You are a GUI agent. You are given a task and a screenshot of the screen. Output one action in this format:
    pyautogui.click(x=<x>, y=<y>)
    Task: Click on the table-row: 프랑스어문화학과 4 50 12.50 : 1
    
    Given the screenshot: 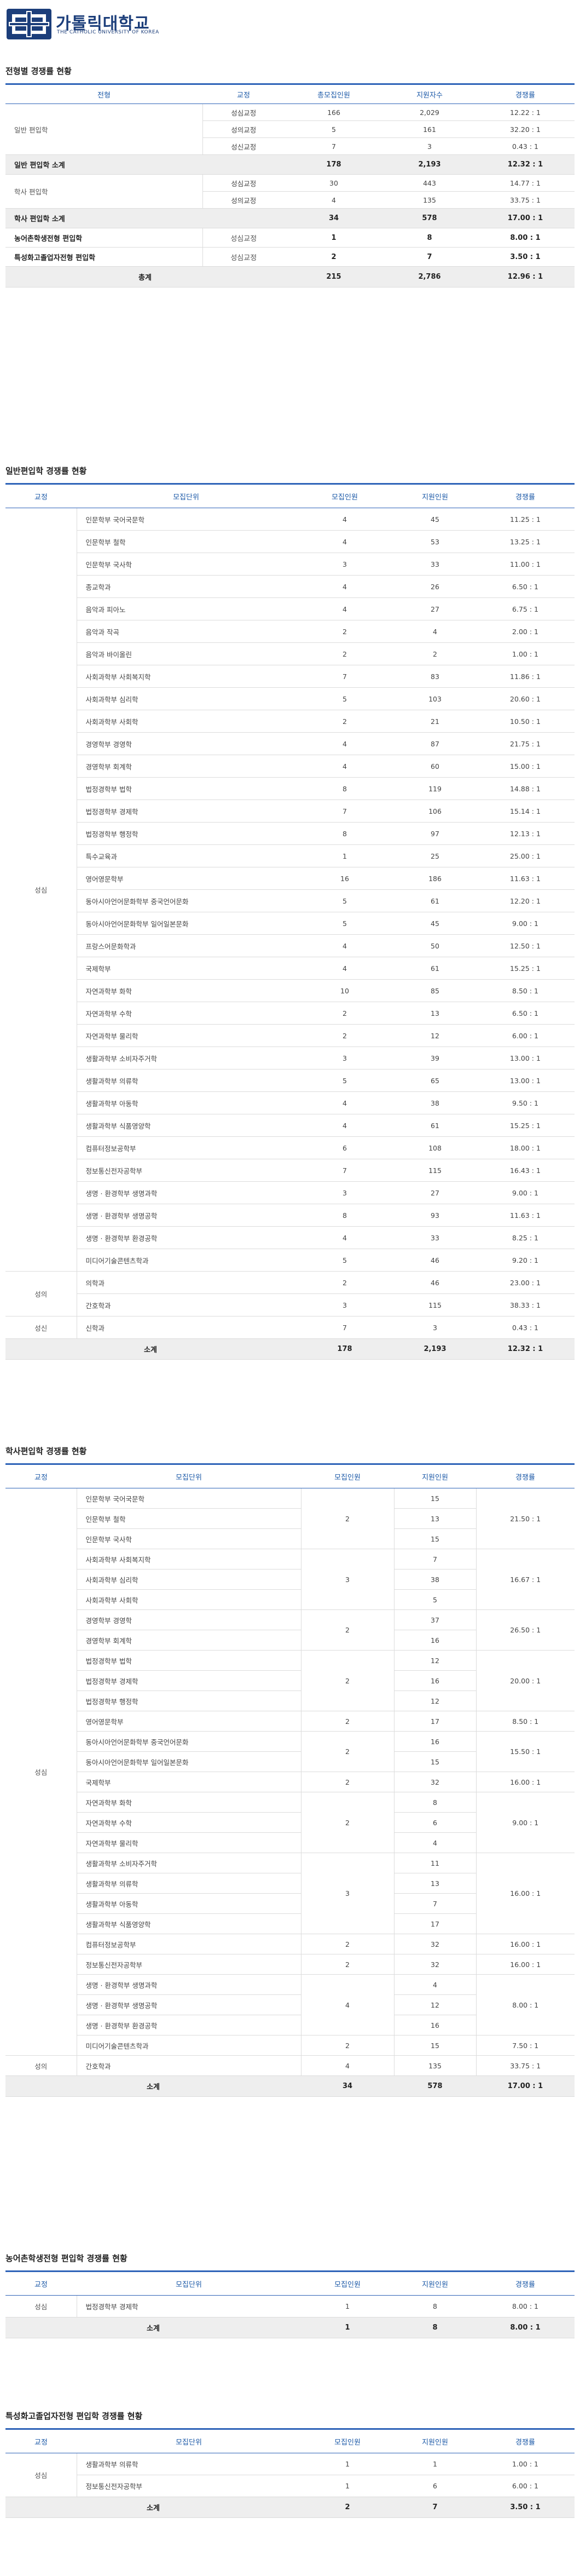 What is the action you would take?
    pyautogui.click(x=290, y=945)
    